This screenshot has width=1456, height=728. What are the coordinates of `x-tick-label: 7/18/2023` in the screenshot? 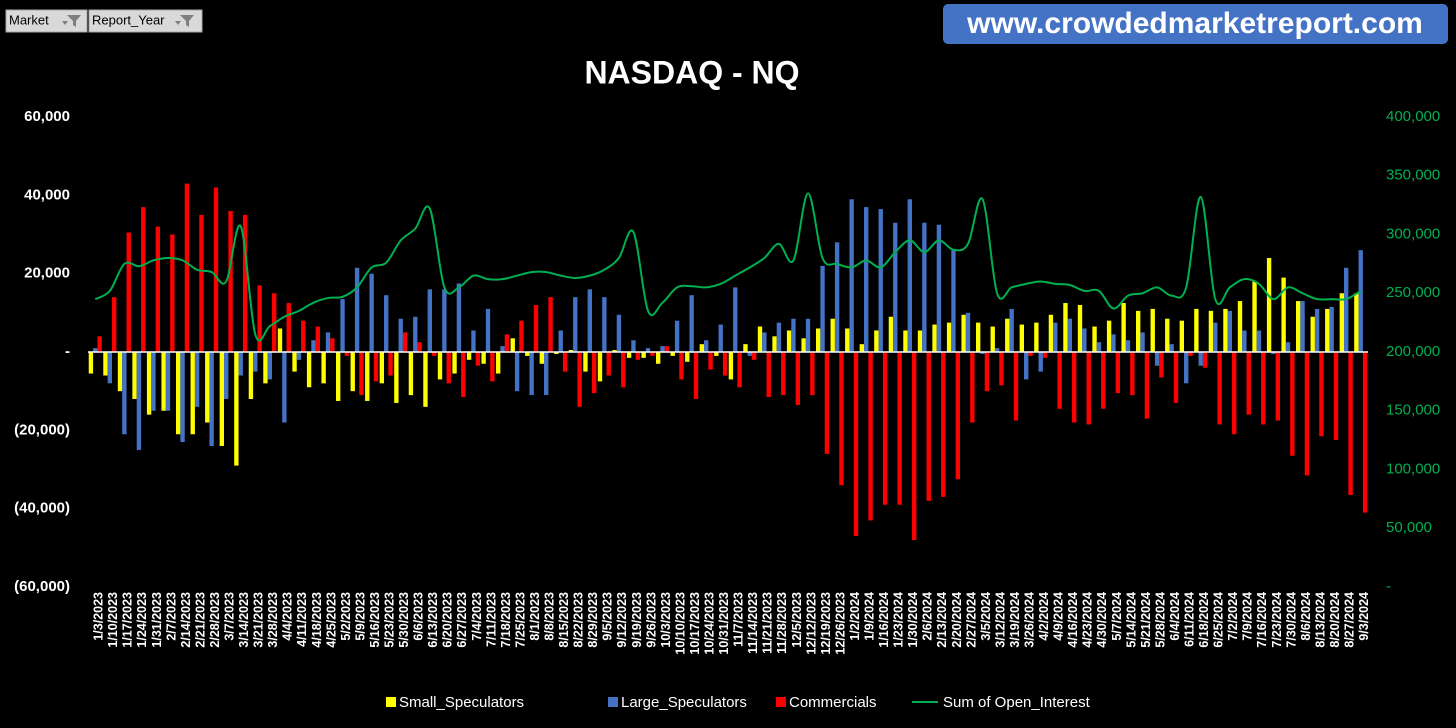 It's located at (506, 620).